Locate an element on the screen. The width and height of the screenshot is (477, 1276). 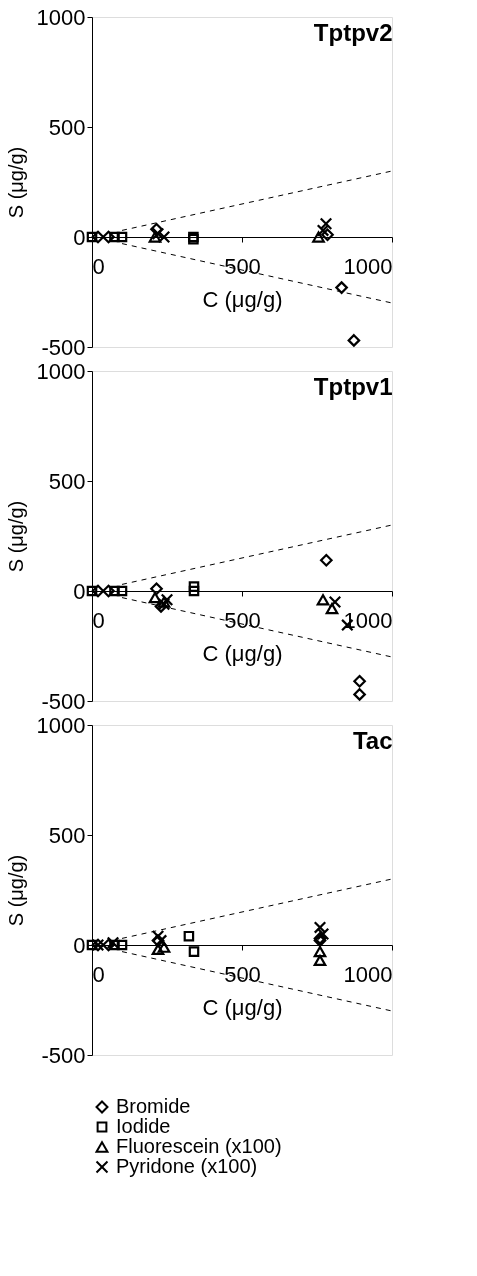
chart-title: Tptpv2 is located at coordinates (353, 32).